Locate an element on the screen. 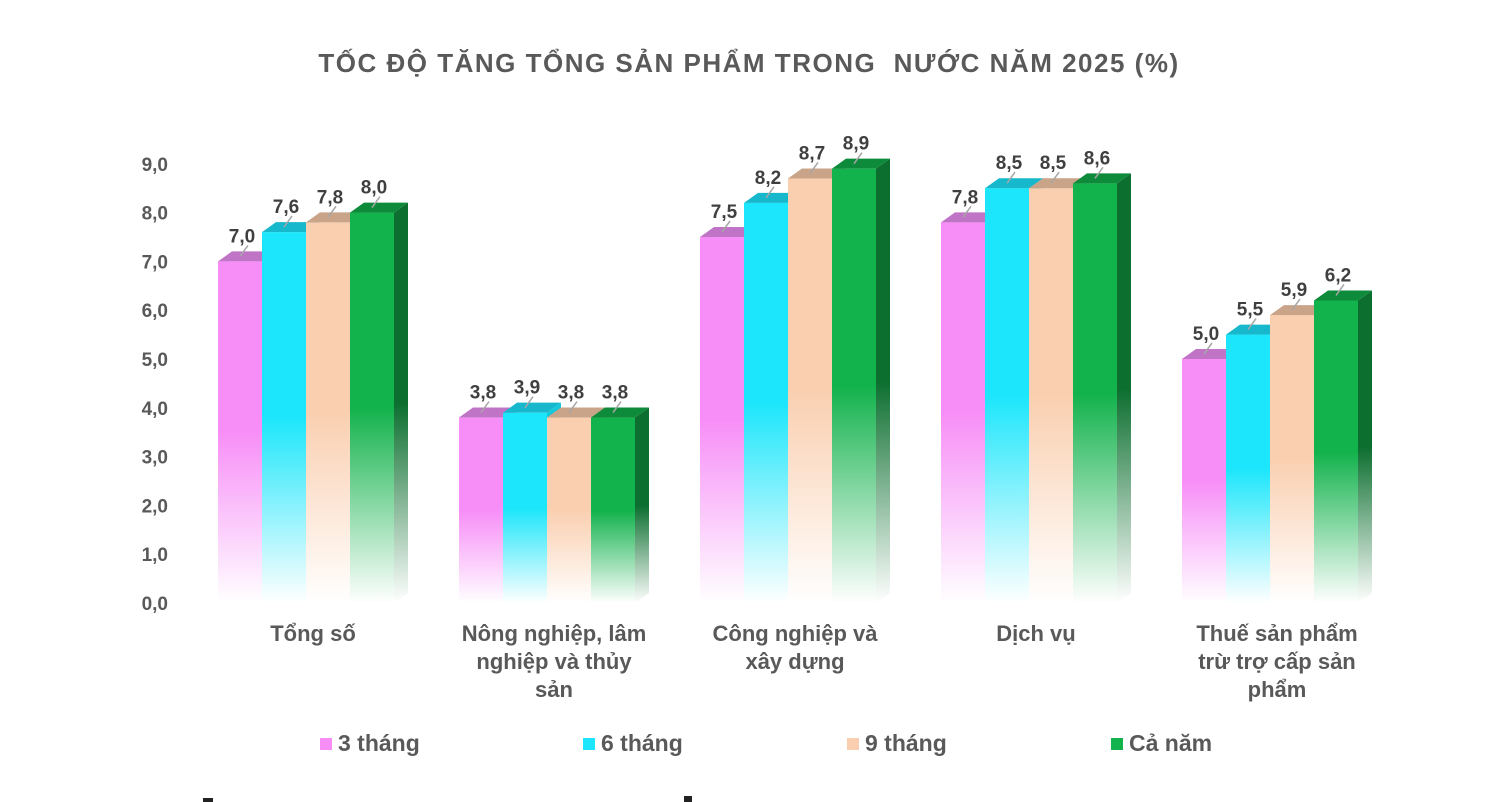  data-label: 7,0 is located at coordinates (242, 236).